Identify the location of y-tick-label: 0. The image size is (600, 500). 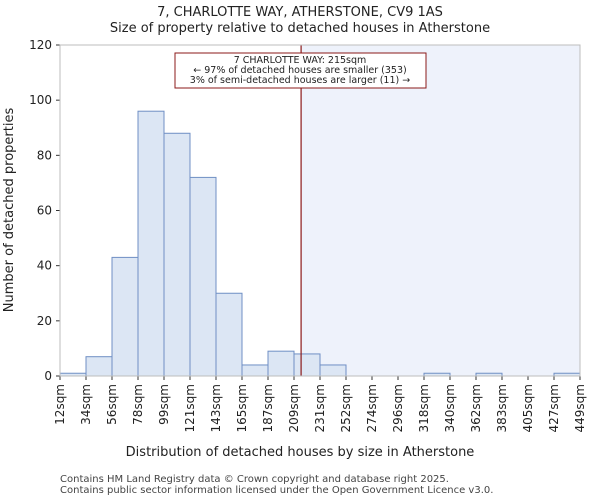
(48, 376).